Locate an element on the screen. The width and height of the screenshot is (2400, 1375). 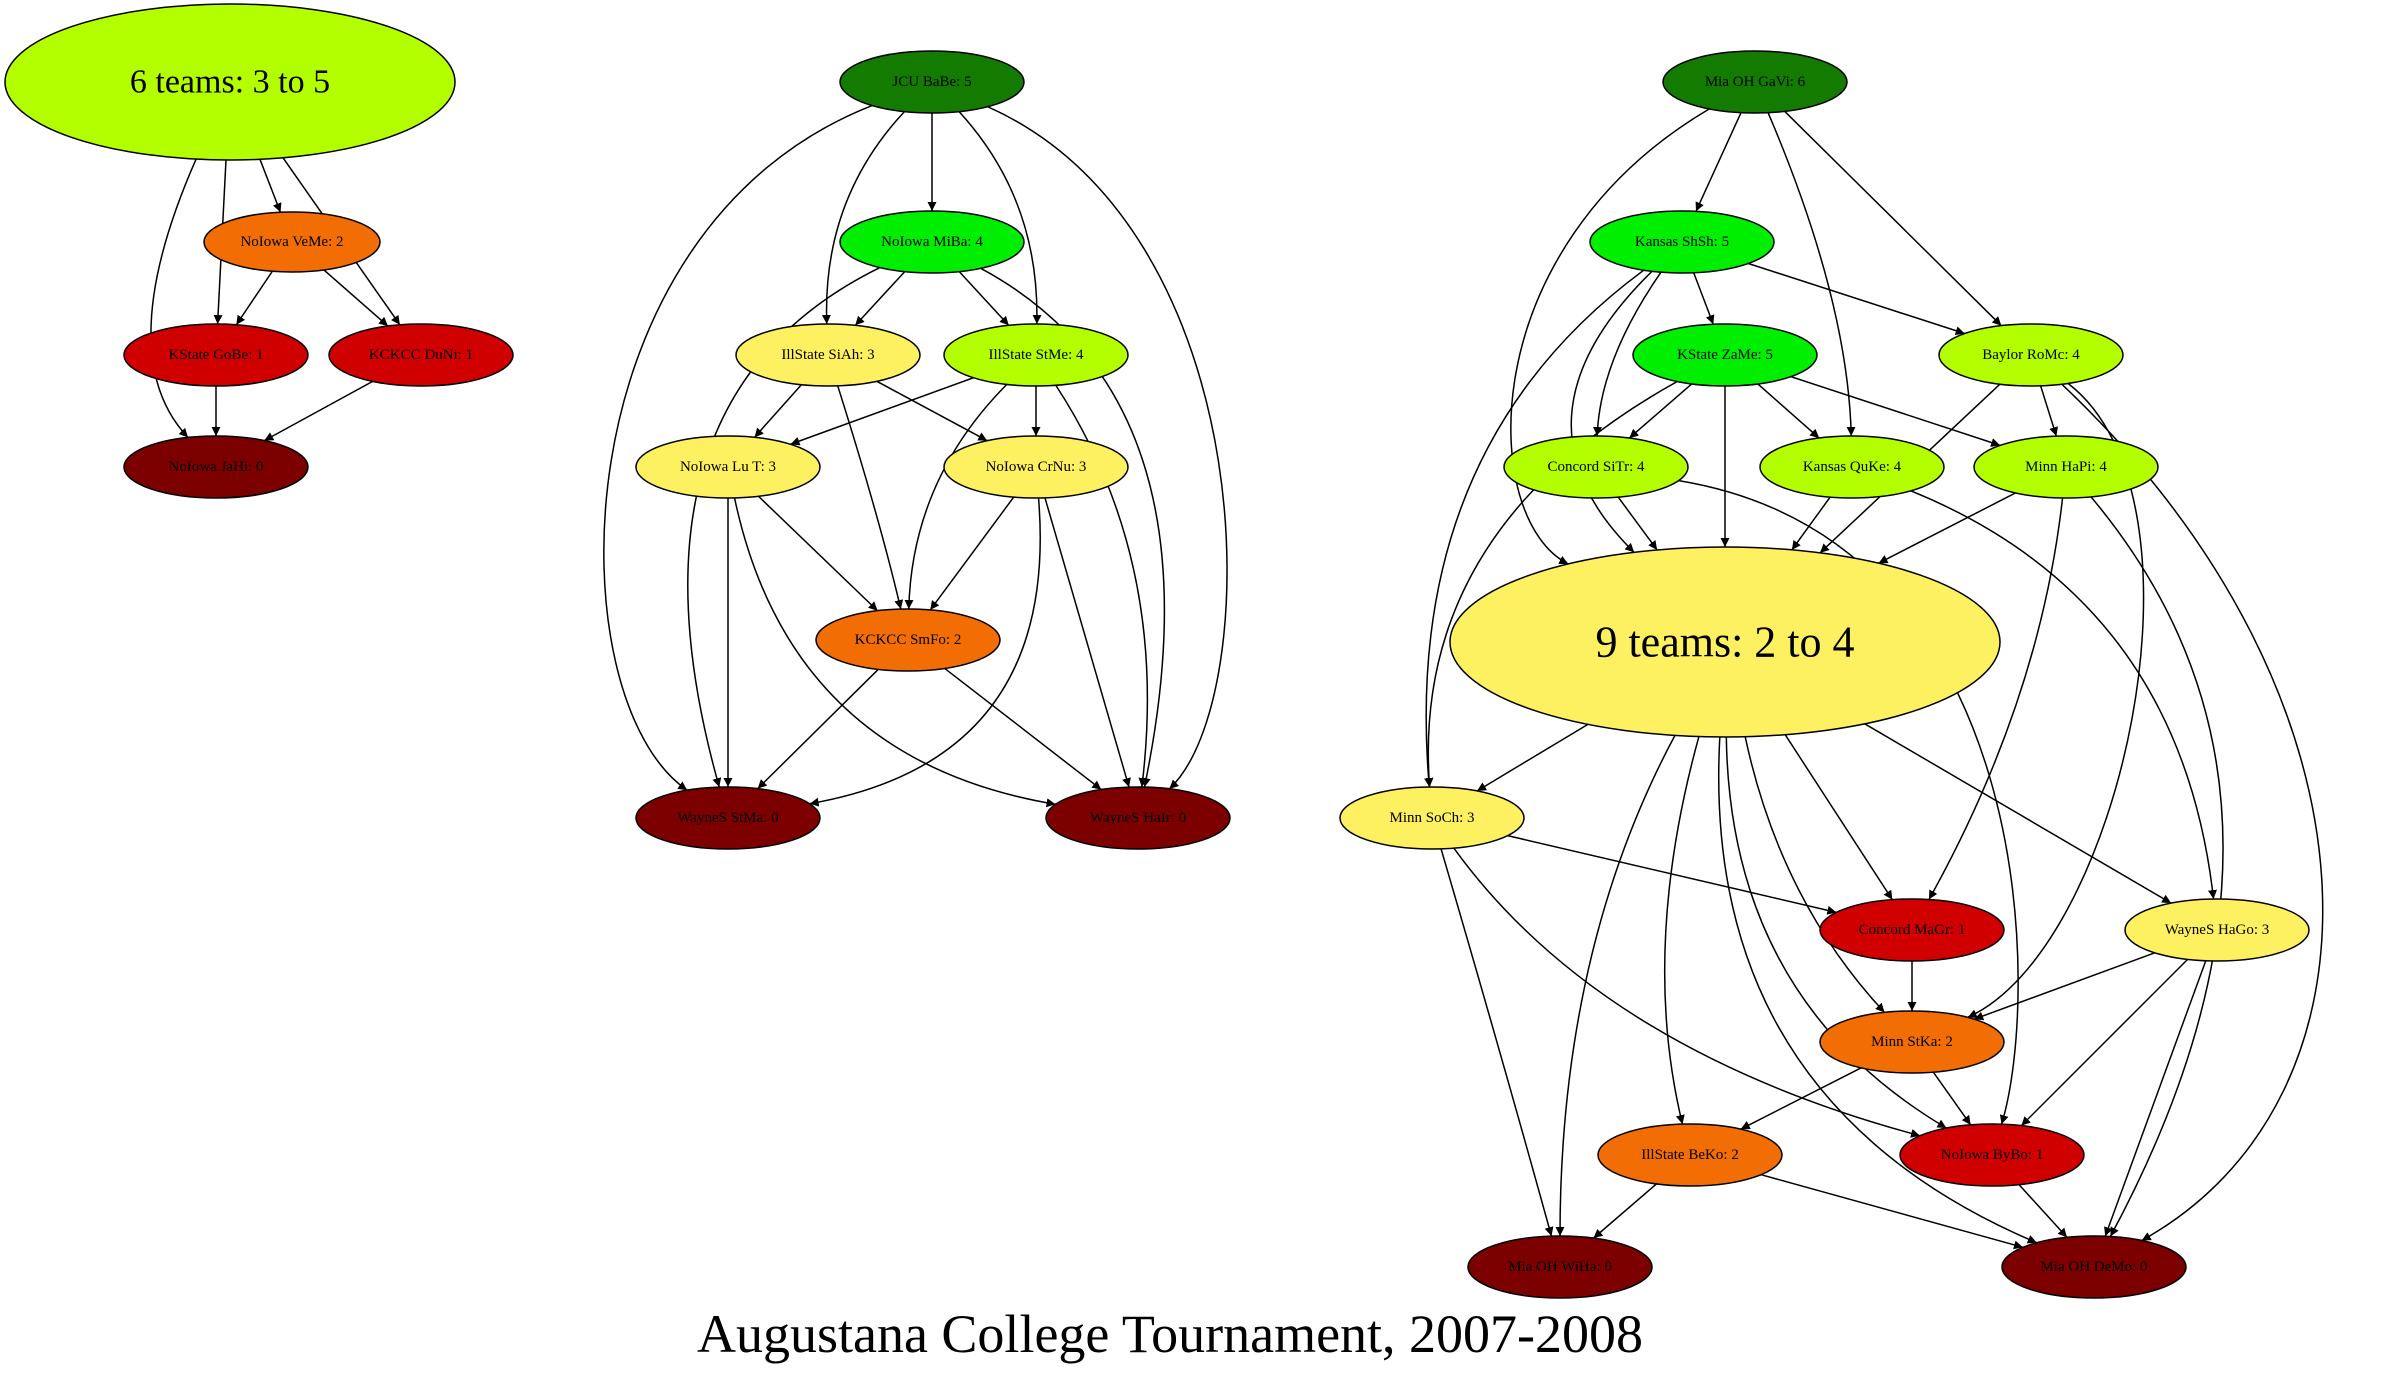
edge-kszm-to-cost is located at coordinates (1660, 411).